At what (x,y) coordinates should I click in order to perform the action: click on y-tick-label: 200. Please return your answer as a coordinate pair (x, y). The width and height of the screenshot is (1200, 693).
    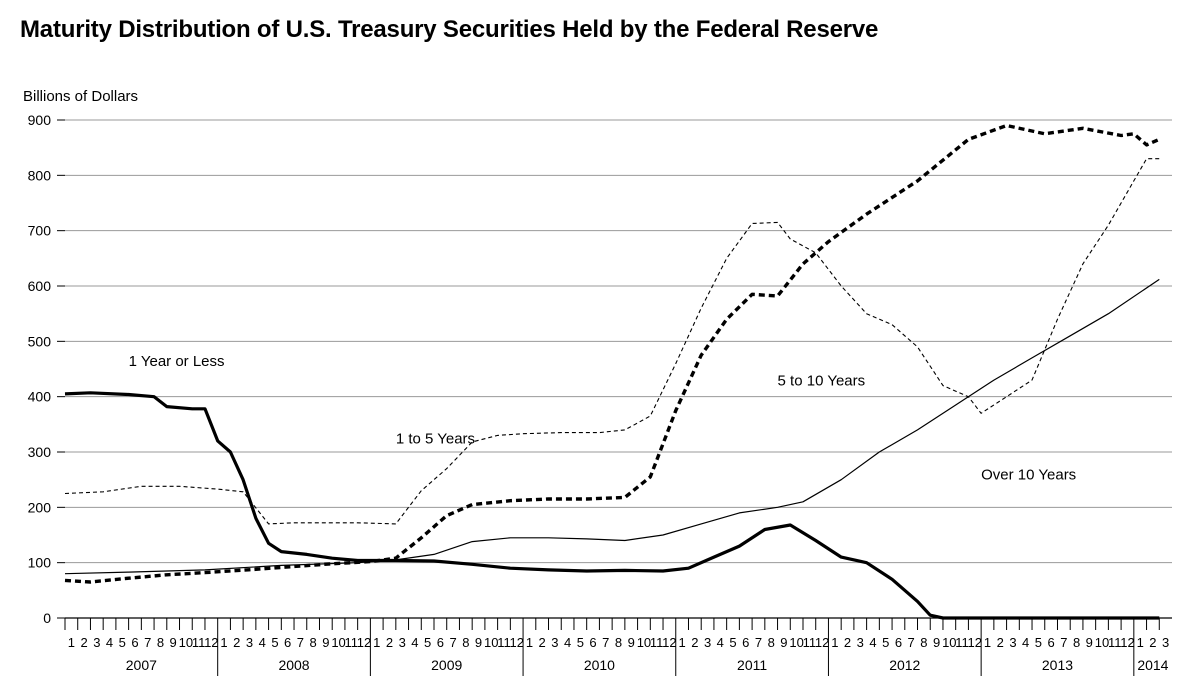
    Looking at the image, I should click on (40, 507).